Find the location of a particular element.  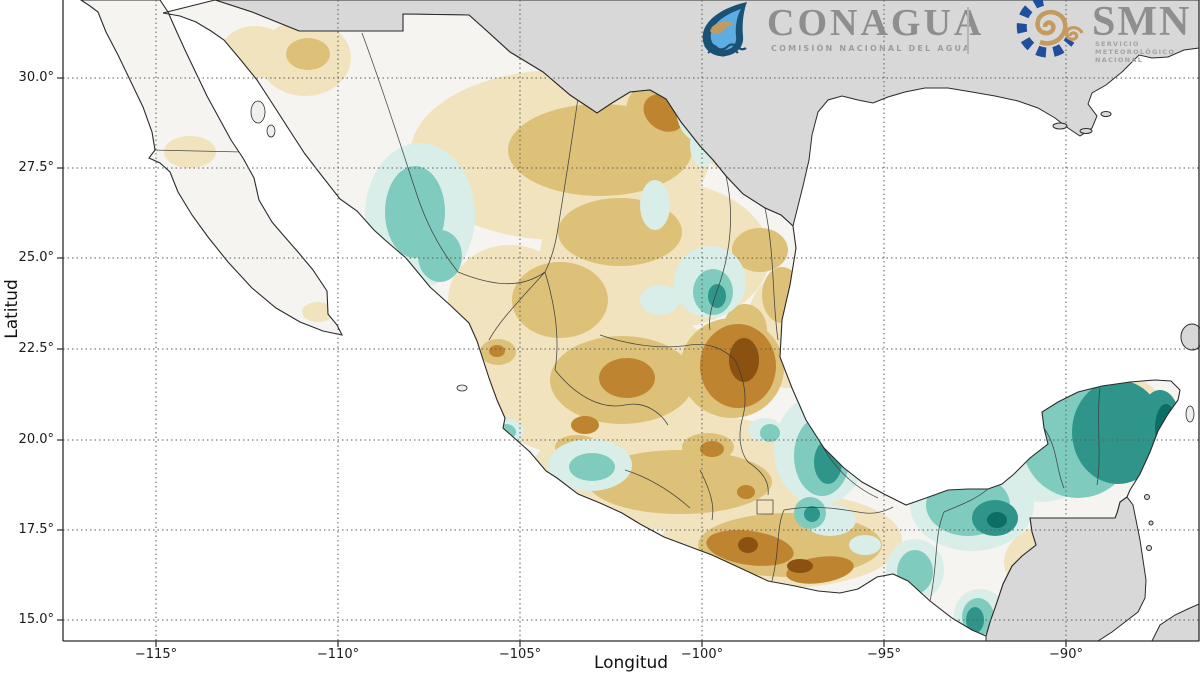

y-tick-label: 27.5° is located at coordinates (36, 167).